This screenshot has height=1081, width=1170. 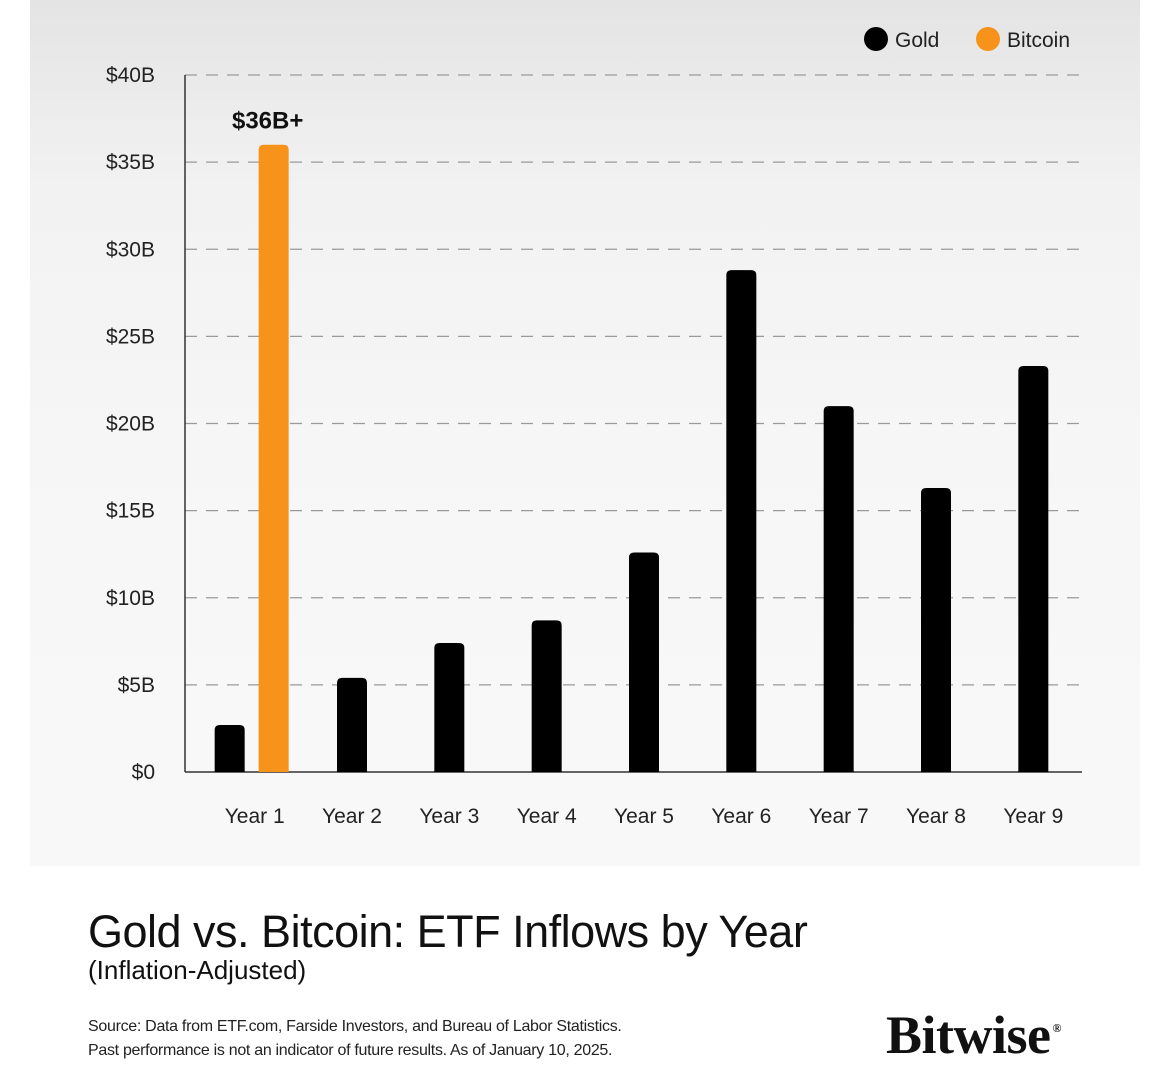 I want to click on y-tick-label: $20B, so click(x=130, y=424).